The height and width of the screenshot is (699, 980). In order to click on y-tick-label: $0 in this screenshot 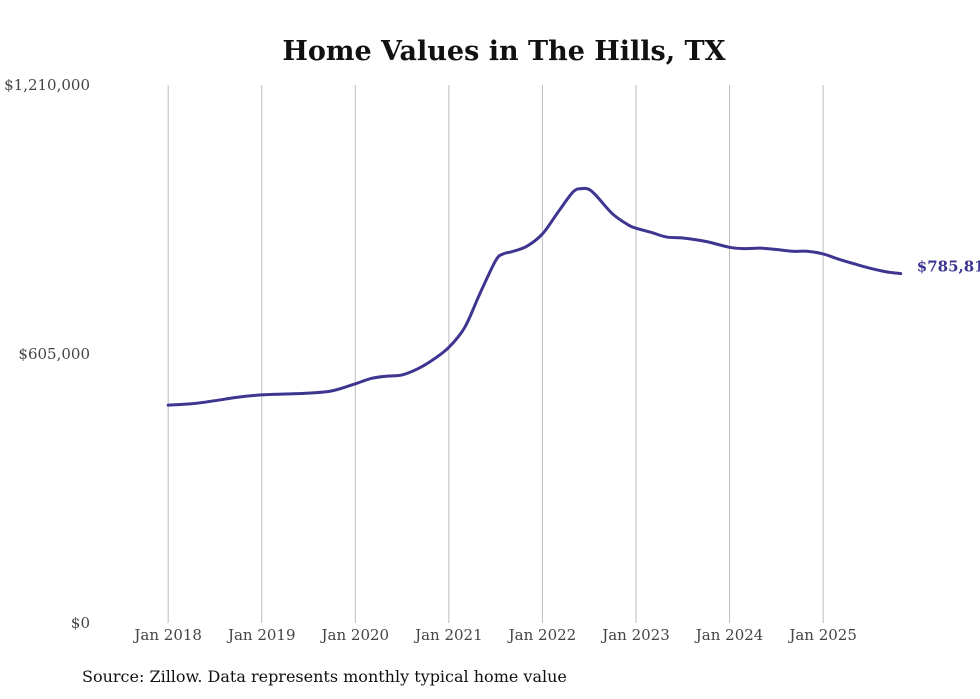, I will do `click(80, 623)`.